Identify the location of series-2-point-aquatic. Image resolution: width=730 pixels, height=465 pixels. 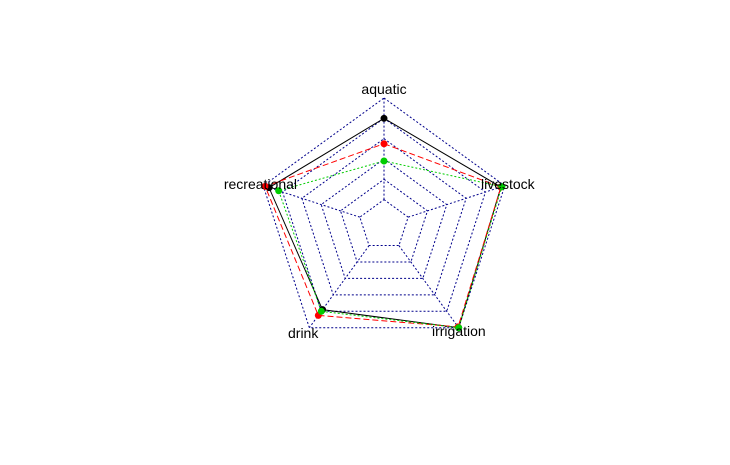
(384, 161).